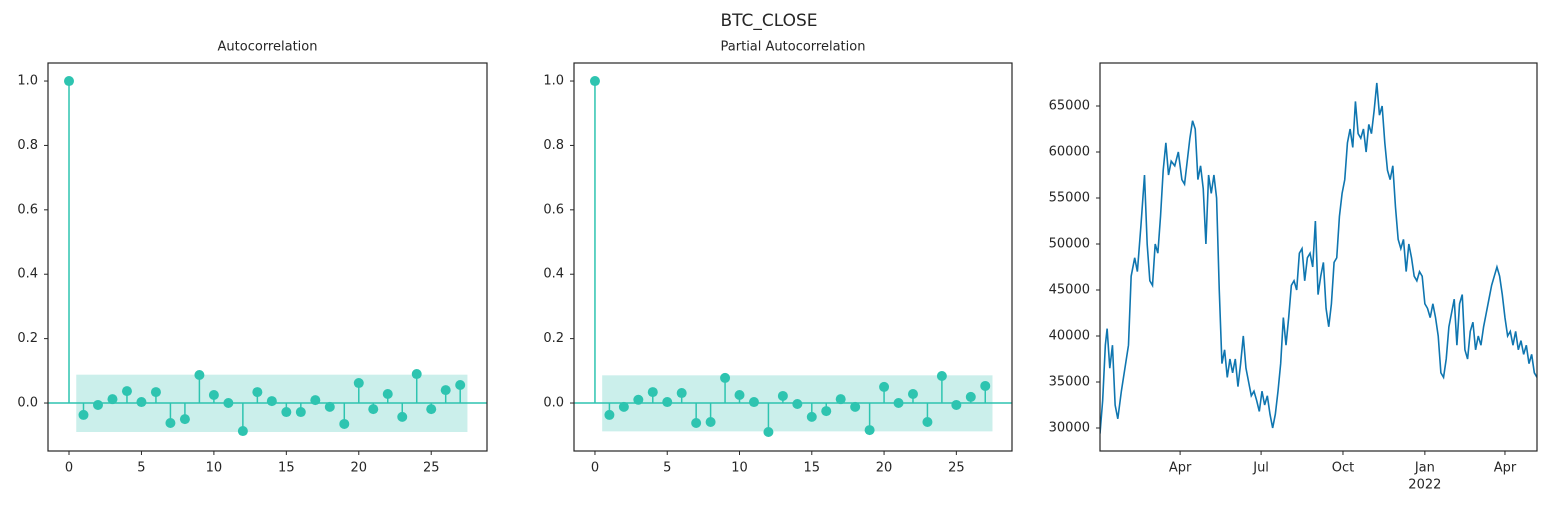 The image size is (1550, 508). I want to click on y-tick-label: 55000, so click(1069, 198).